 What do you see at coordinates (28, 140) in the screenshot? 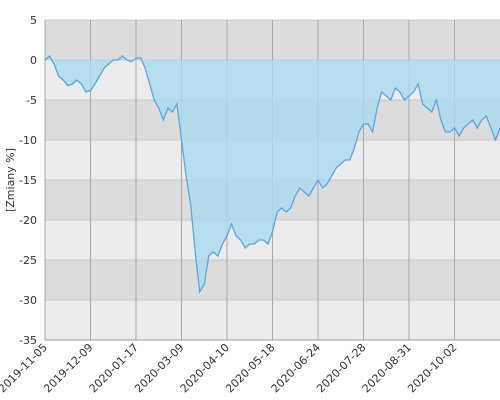
I see `y-tick-label: -10` at bounding box center [28, 140].